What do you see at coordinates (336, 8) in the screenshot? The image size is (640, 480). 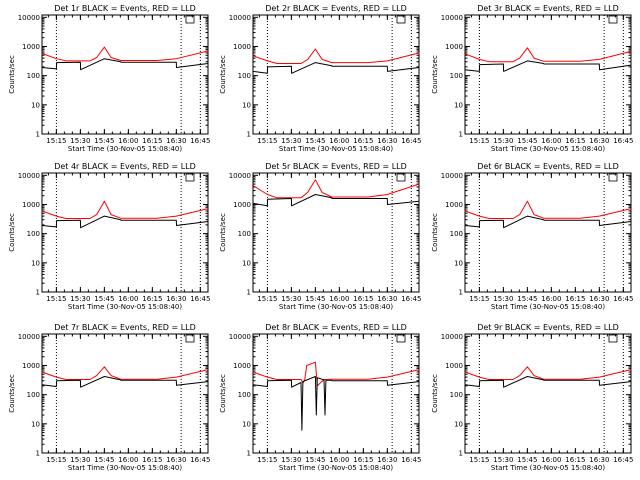 I see `chart-title: Det 2r BLACK = Events, RED = LLD` at bounding box center [336, 8].